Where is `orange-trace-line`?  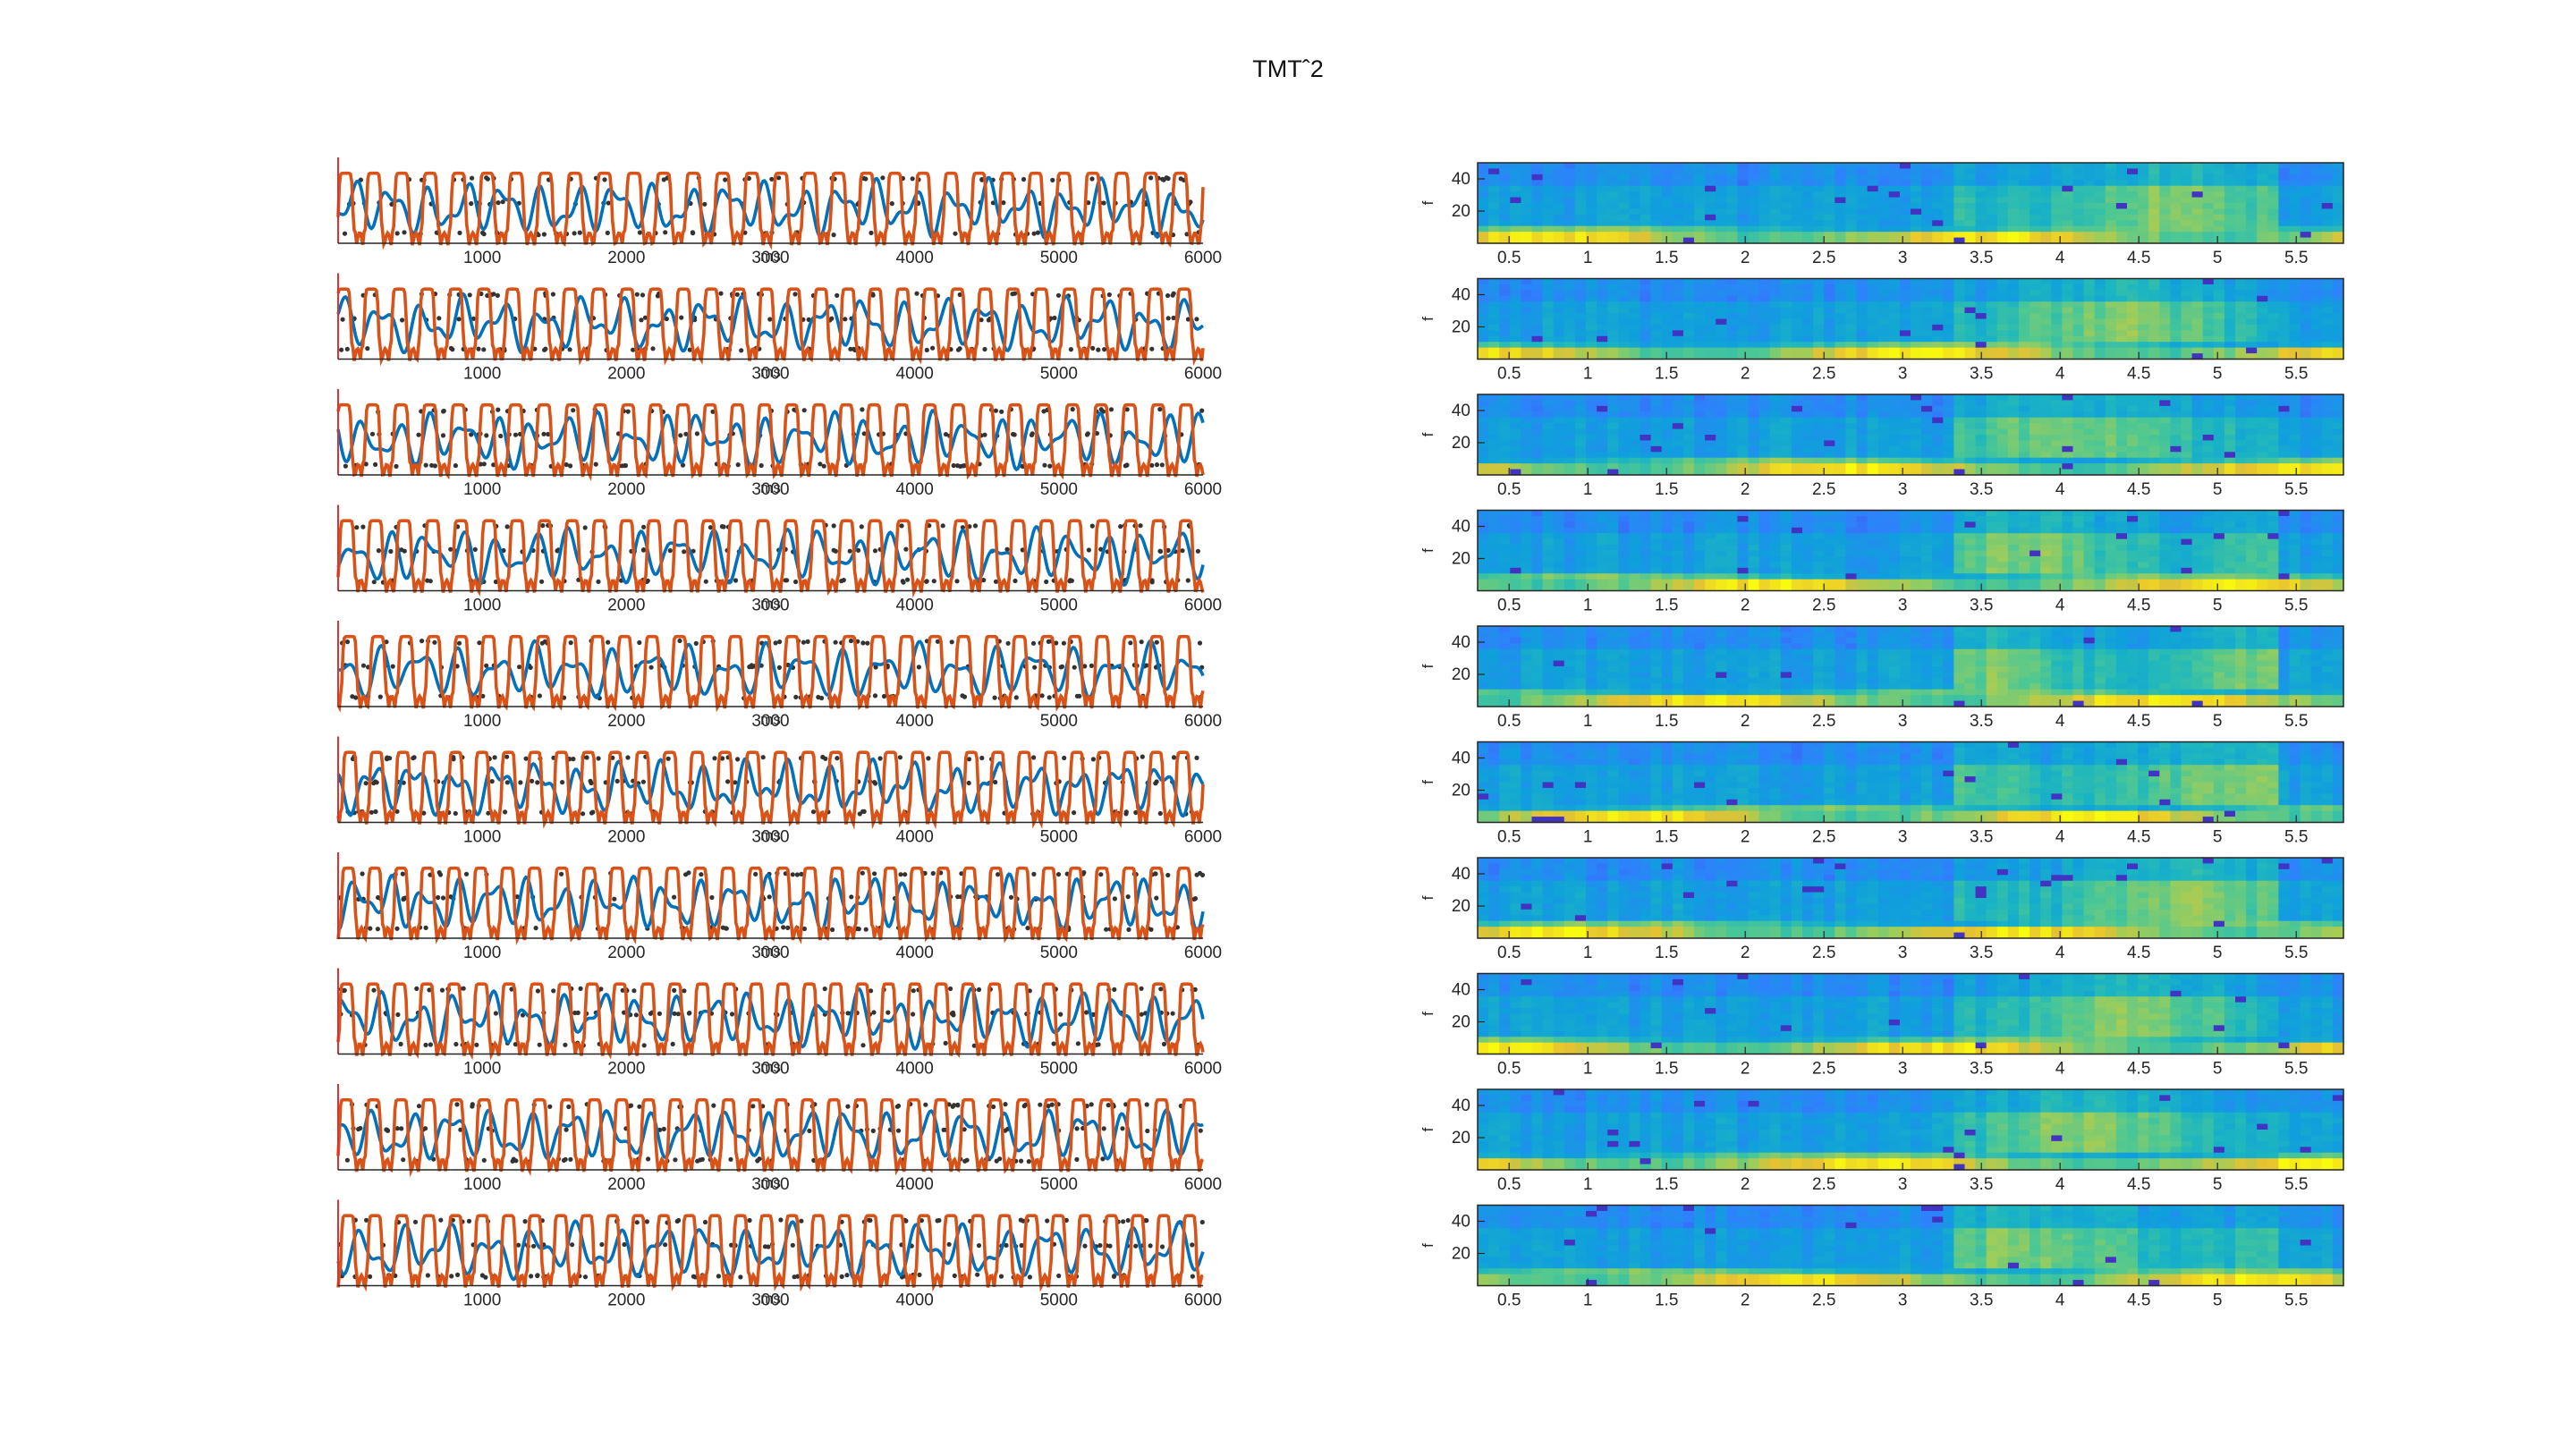
orange-trace-line is located at coordinates (770, 558).